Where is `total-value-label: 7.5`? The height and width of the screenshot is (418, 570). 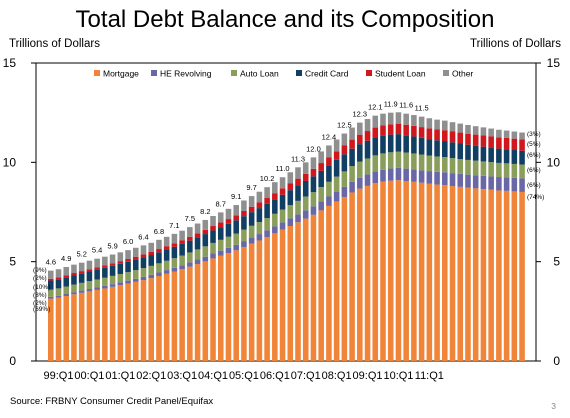 total-value-label: 7.5 is located at coordinates (190, 218).